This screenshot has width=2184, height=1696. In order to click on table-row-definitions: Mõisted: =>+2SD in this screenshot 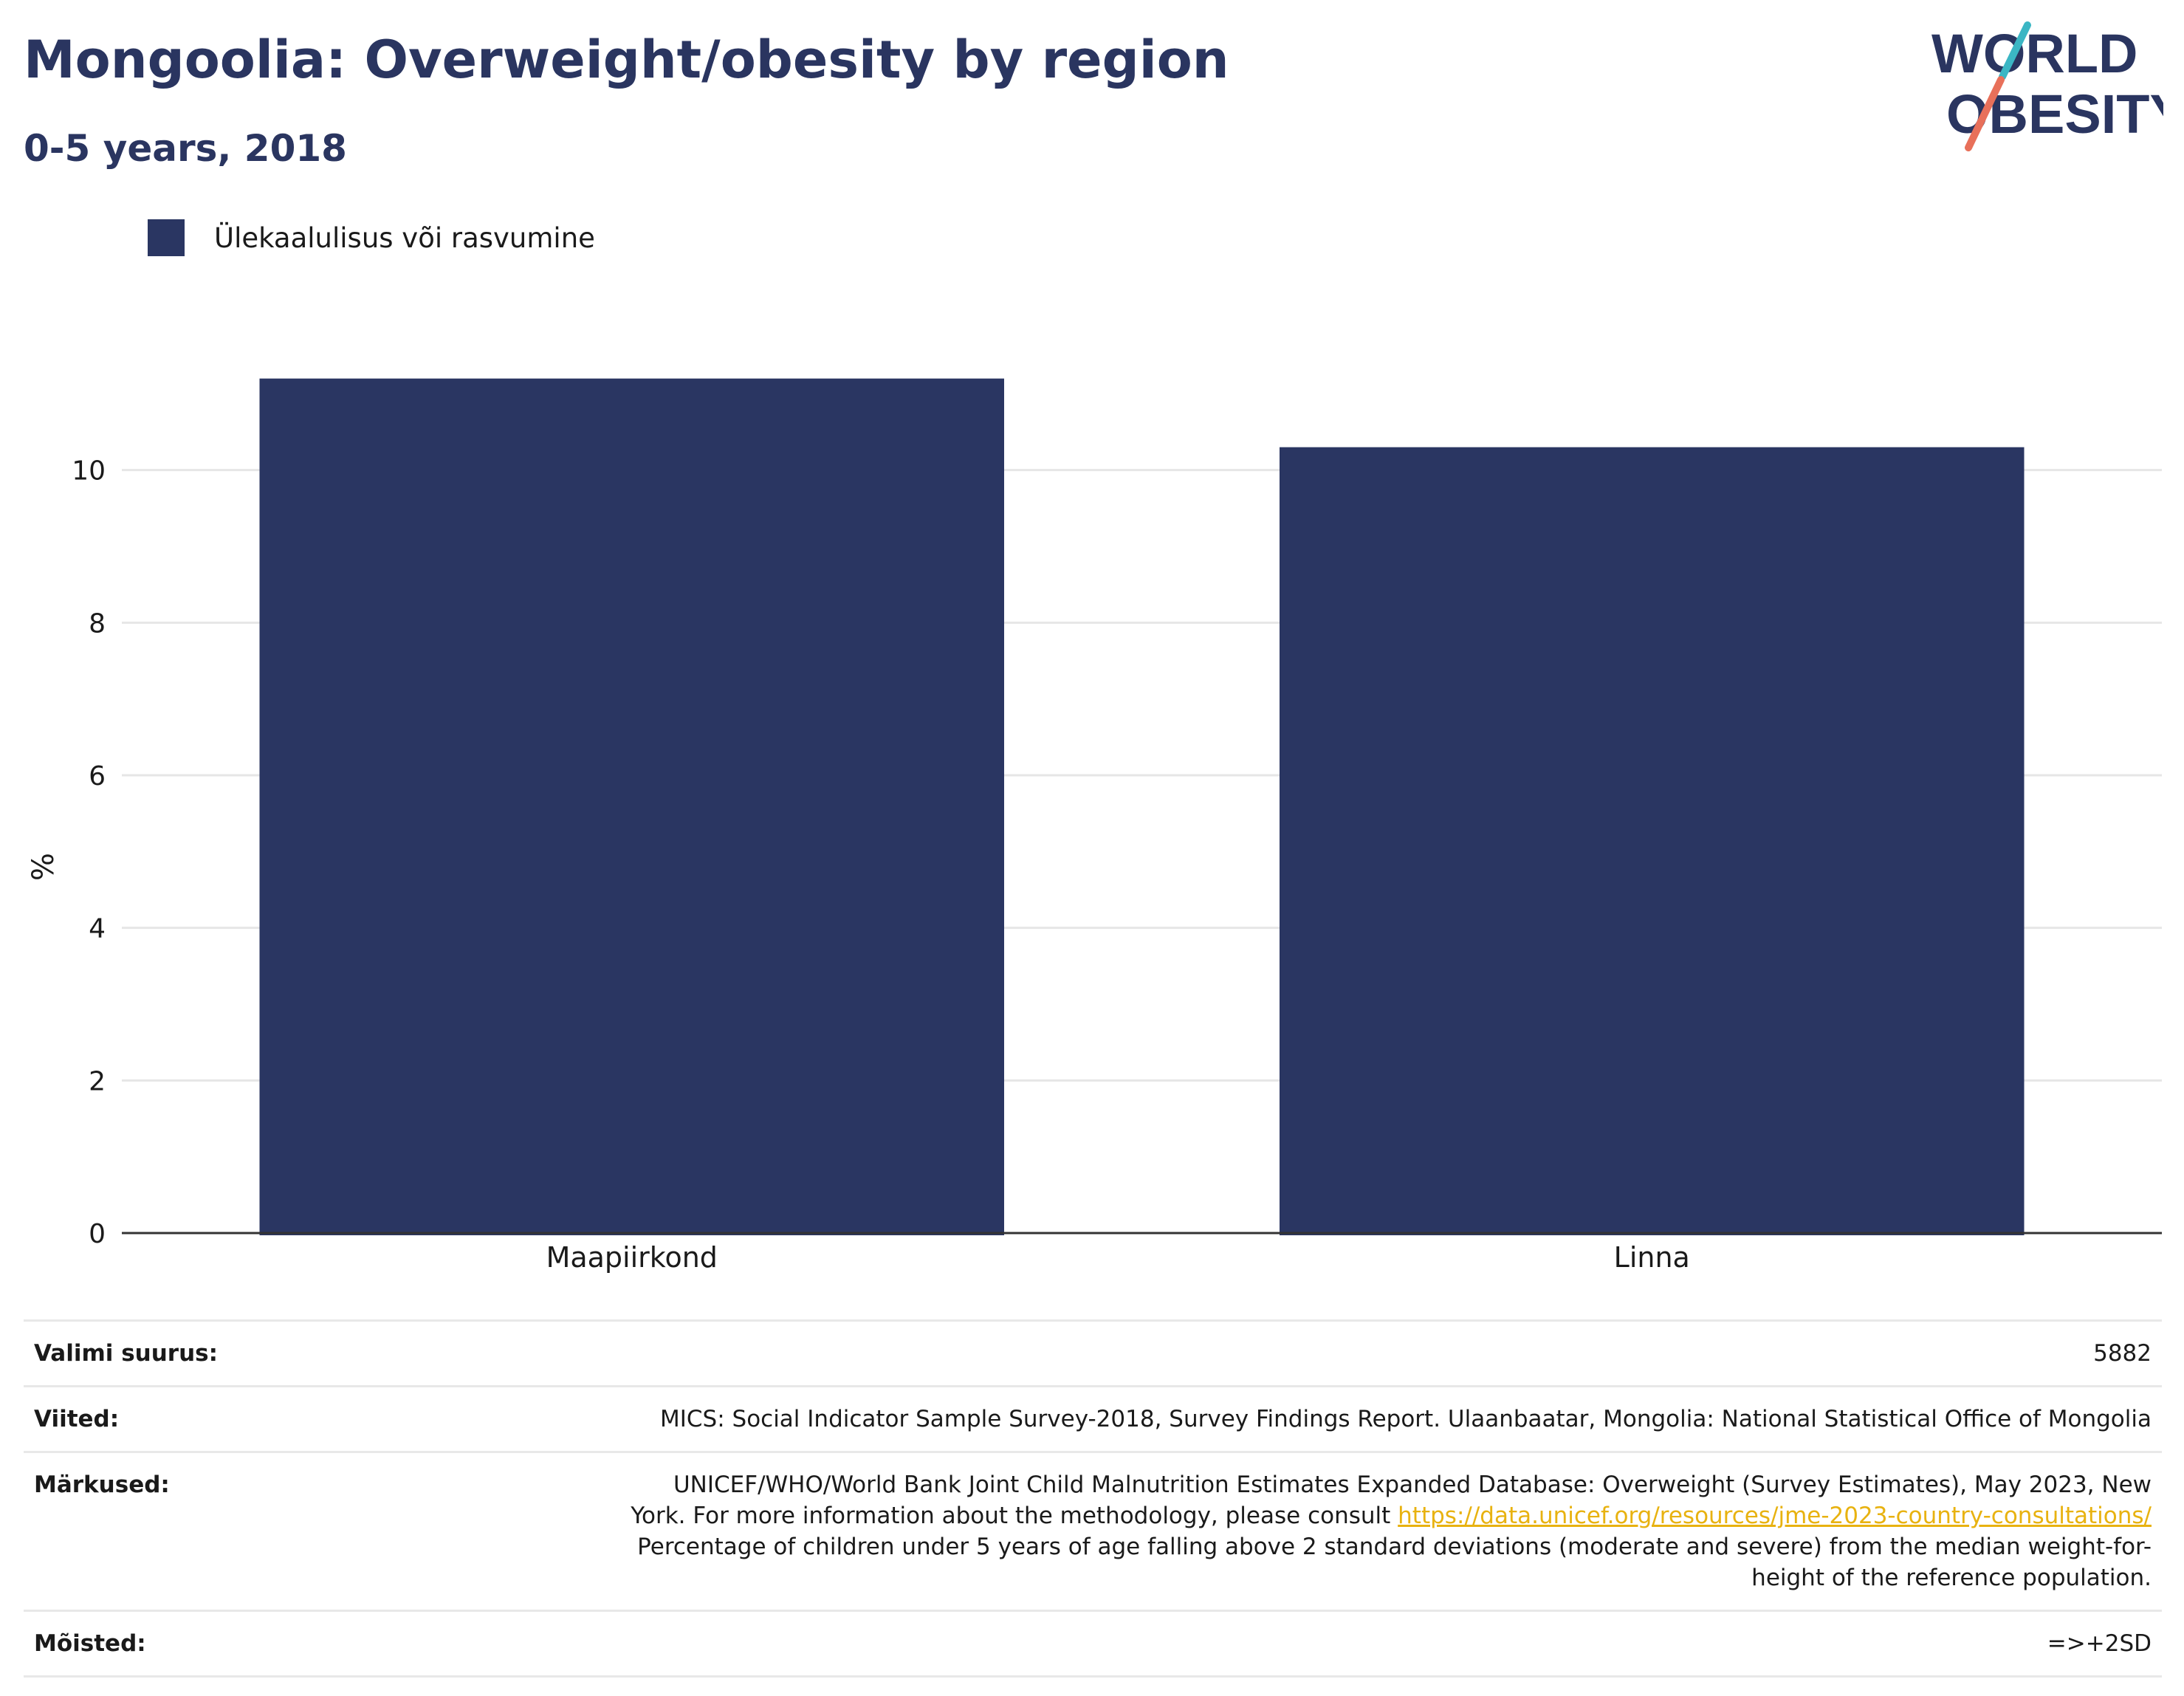, I will do `click(1093, 1645)`.